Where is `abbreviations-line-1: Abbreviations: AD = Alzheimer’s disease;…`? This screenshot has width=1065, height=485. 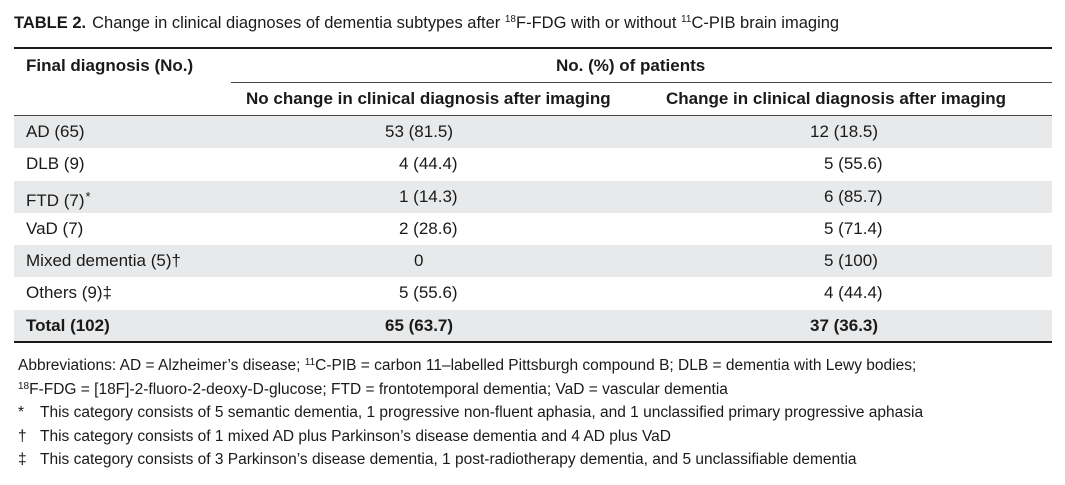 abbreviations-line-1: Abbreviations: AD = Alzheimer’s disease;… is located at coordinates (538, 366).